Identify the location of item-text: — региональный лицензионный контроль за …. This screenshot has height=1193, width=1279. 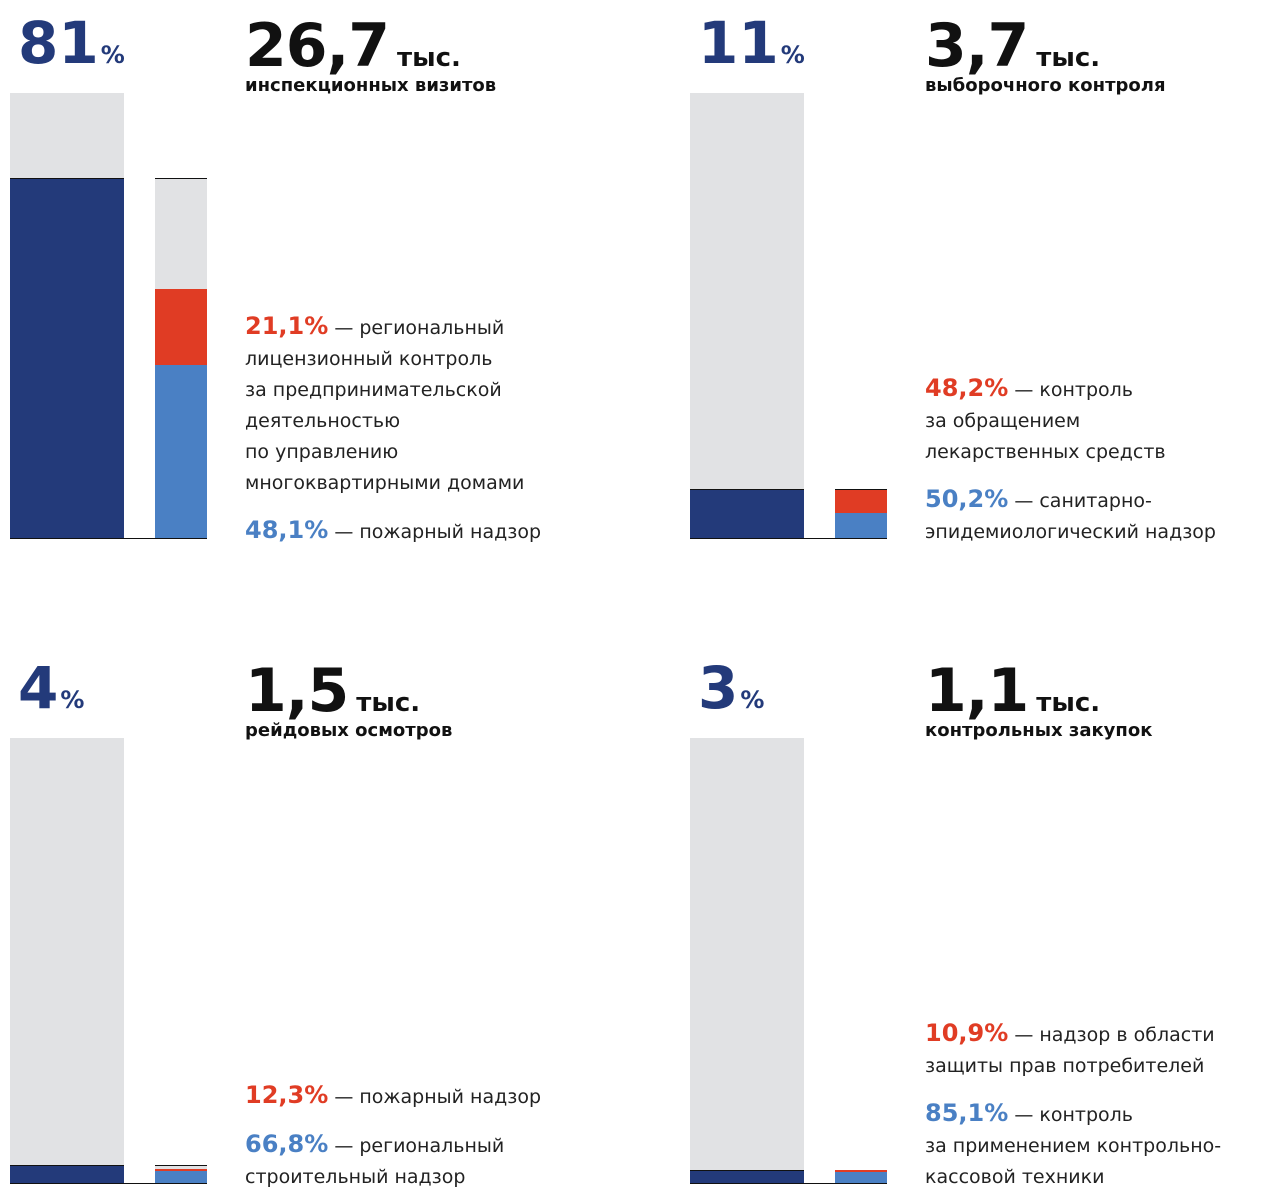
(385, 405).